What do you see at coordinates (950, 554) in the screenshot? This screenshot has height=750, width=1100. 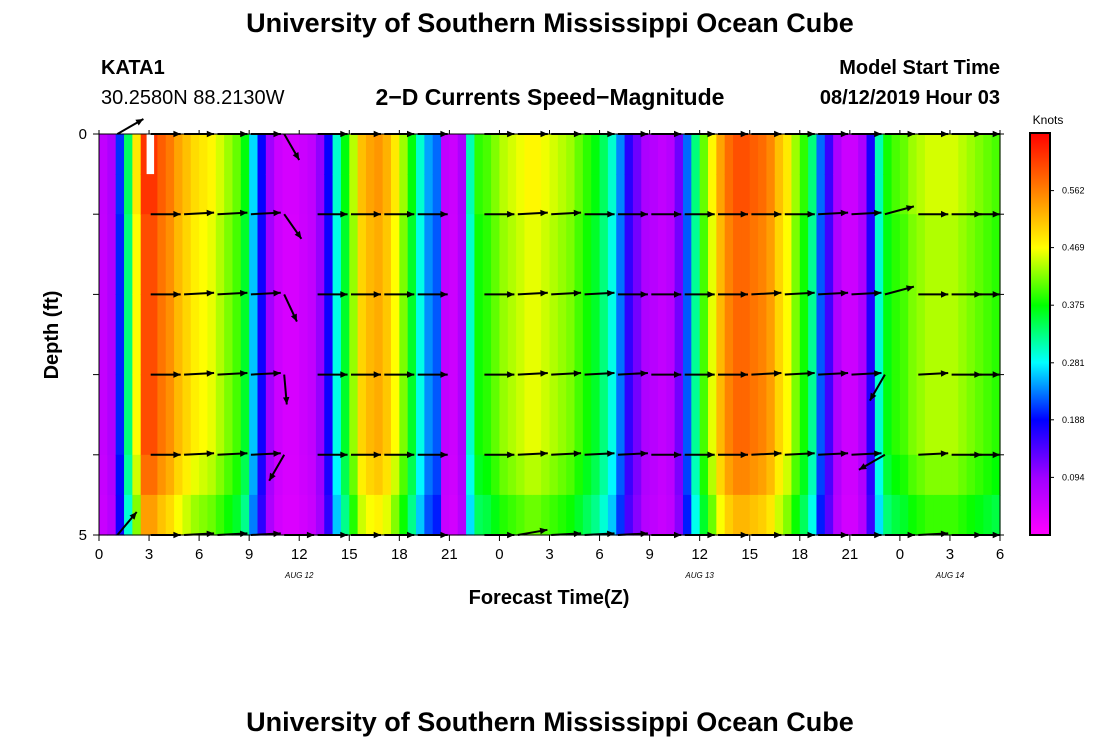 I see `x-tick-label: 3` at bounding box center [950, 554].